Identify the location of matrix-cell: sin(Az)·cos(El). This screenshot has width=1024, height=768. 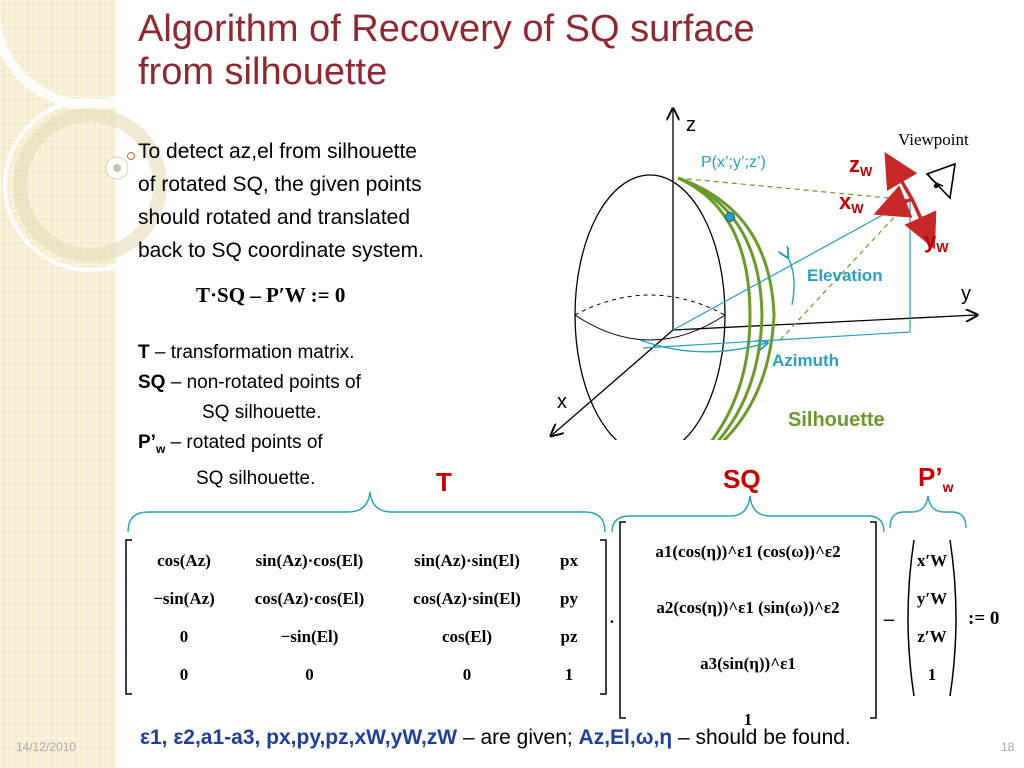
(309, 560).